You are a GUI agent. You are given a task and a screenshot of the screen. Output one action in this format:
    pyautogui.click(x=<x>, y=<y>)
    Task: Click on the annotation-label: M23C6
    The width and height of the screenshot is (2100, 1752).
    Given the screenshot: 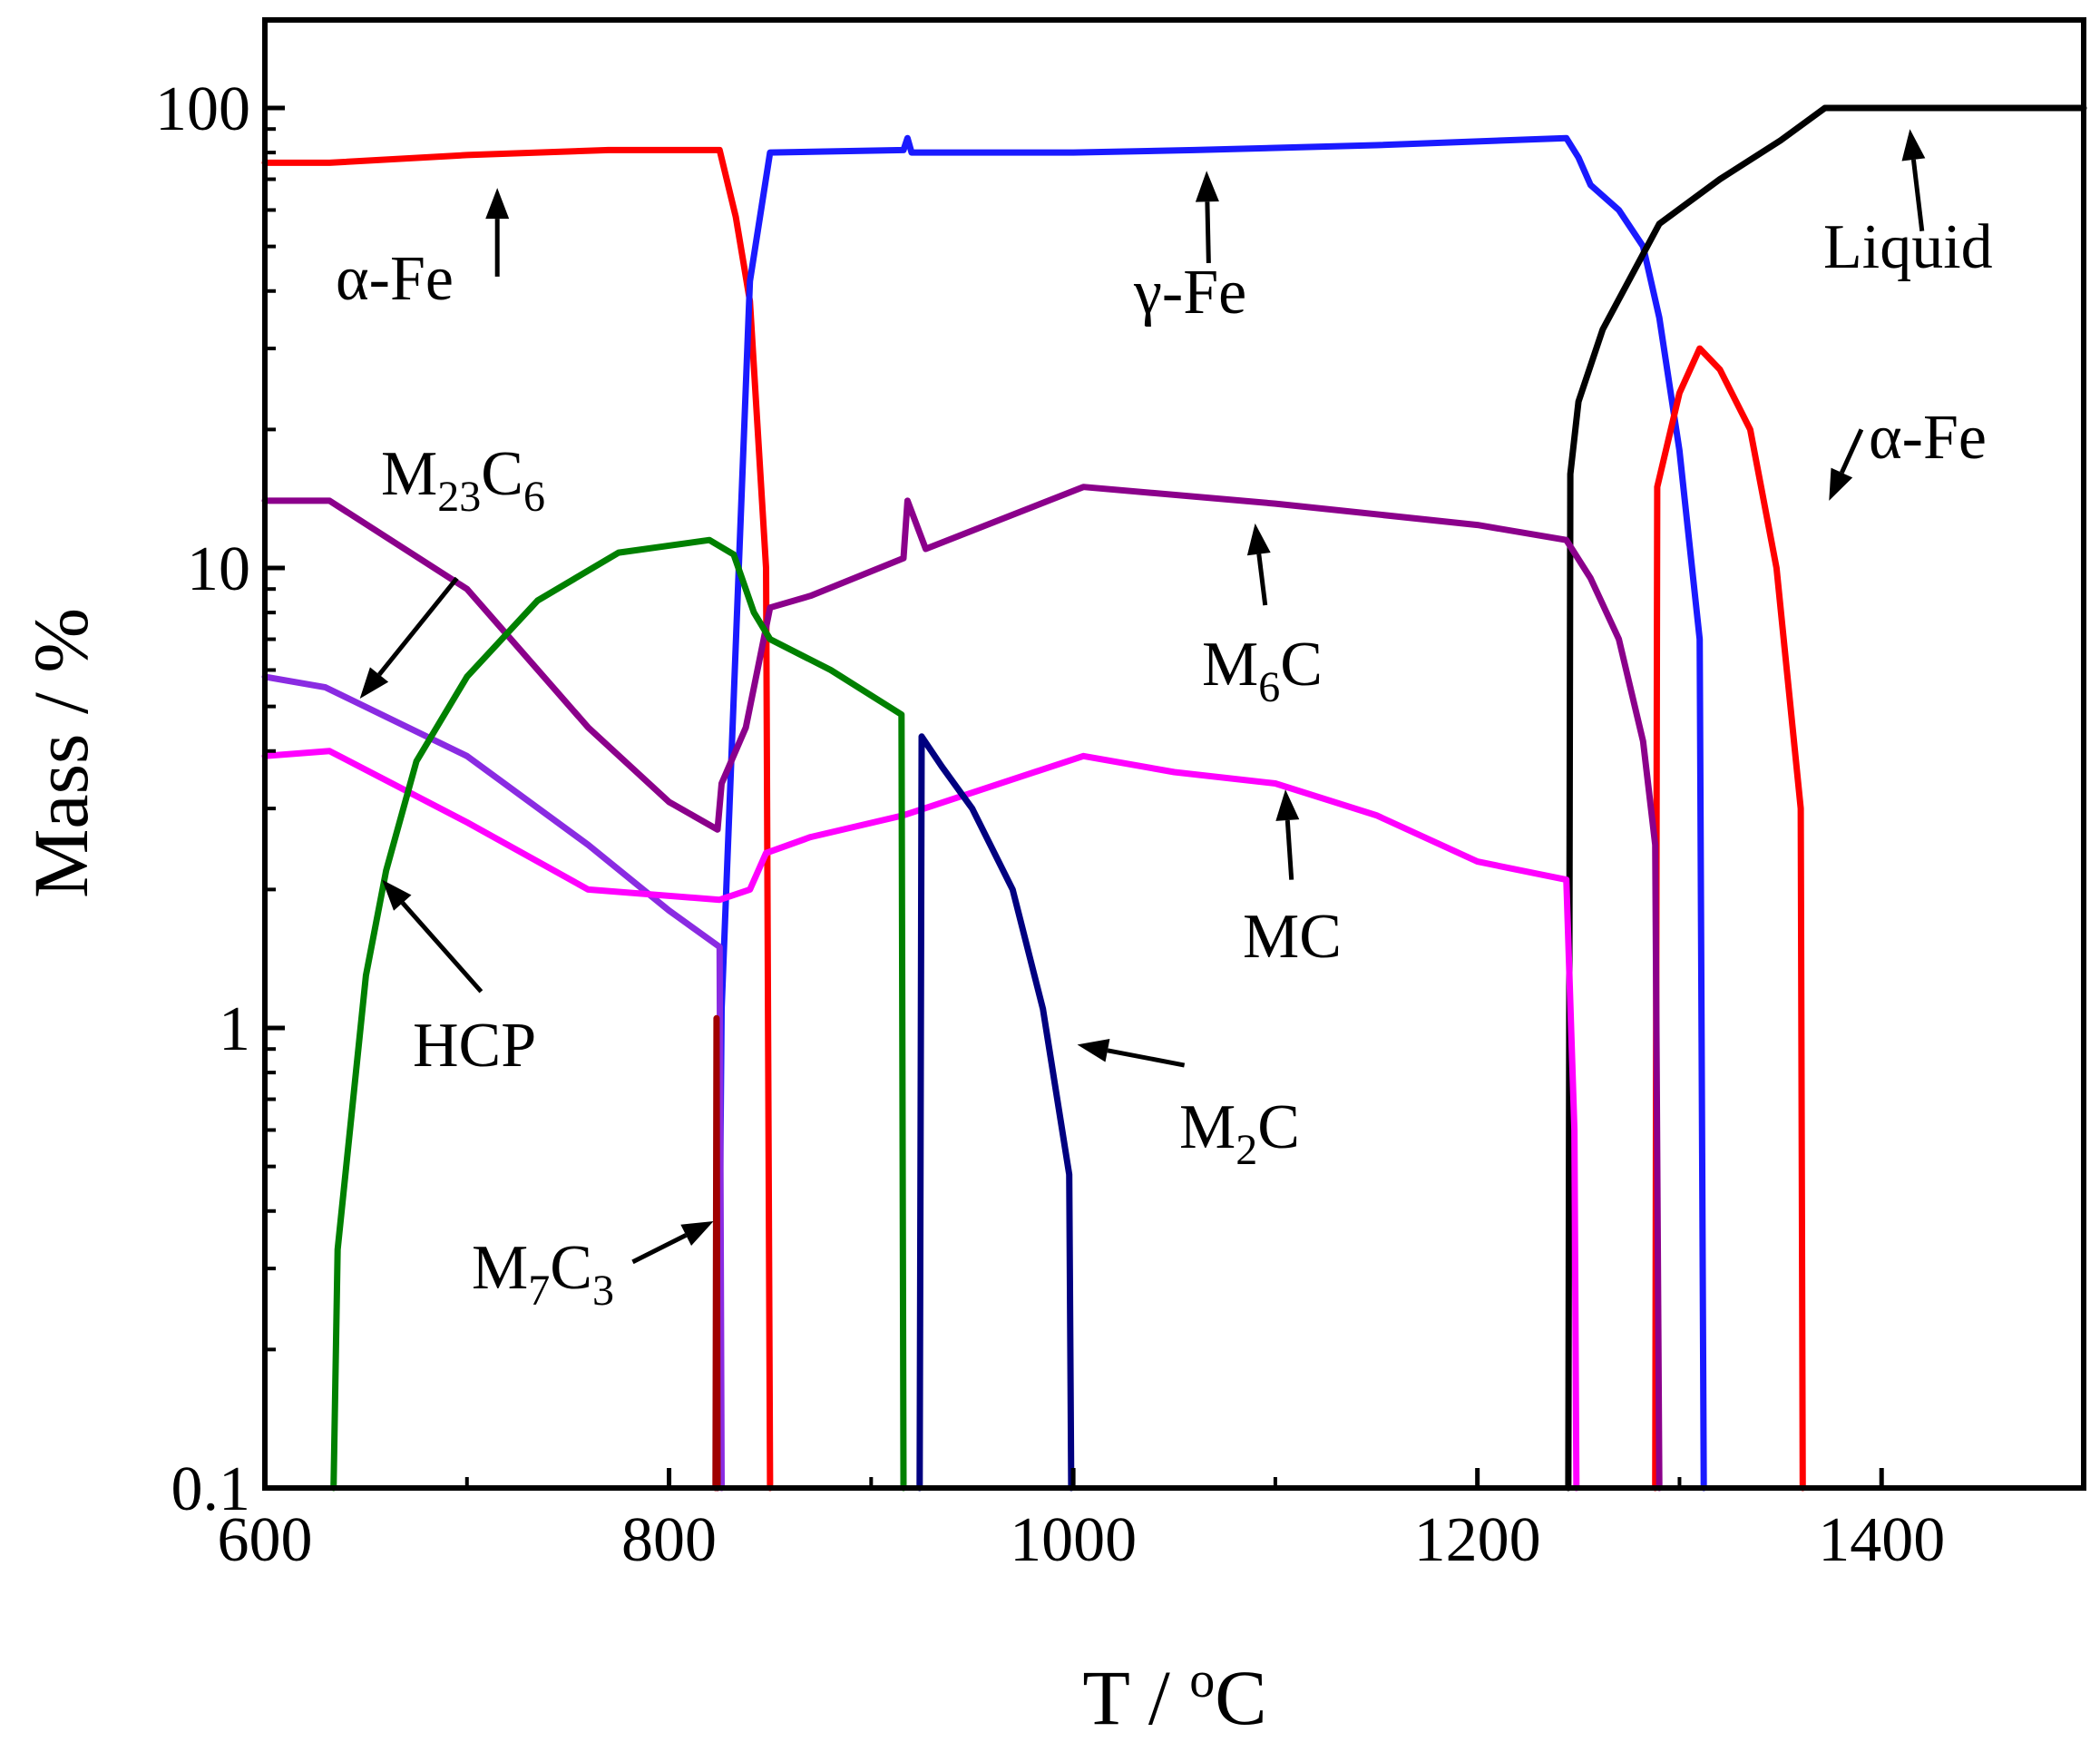 What is the action you would take?
    pyautogui.click(x=463, y=480)
    